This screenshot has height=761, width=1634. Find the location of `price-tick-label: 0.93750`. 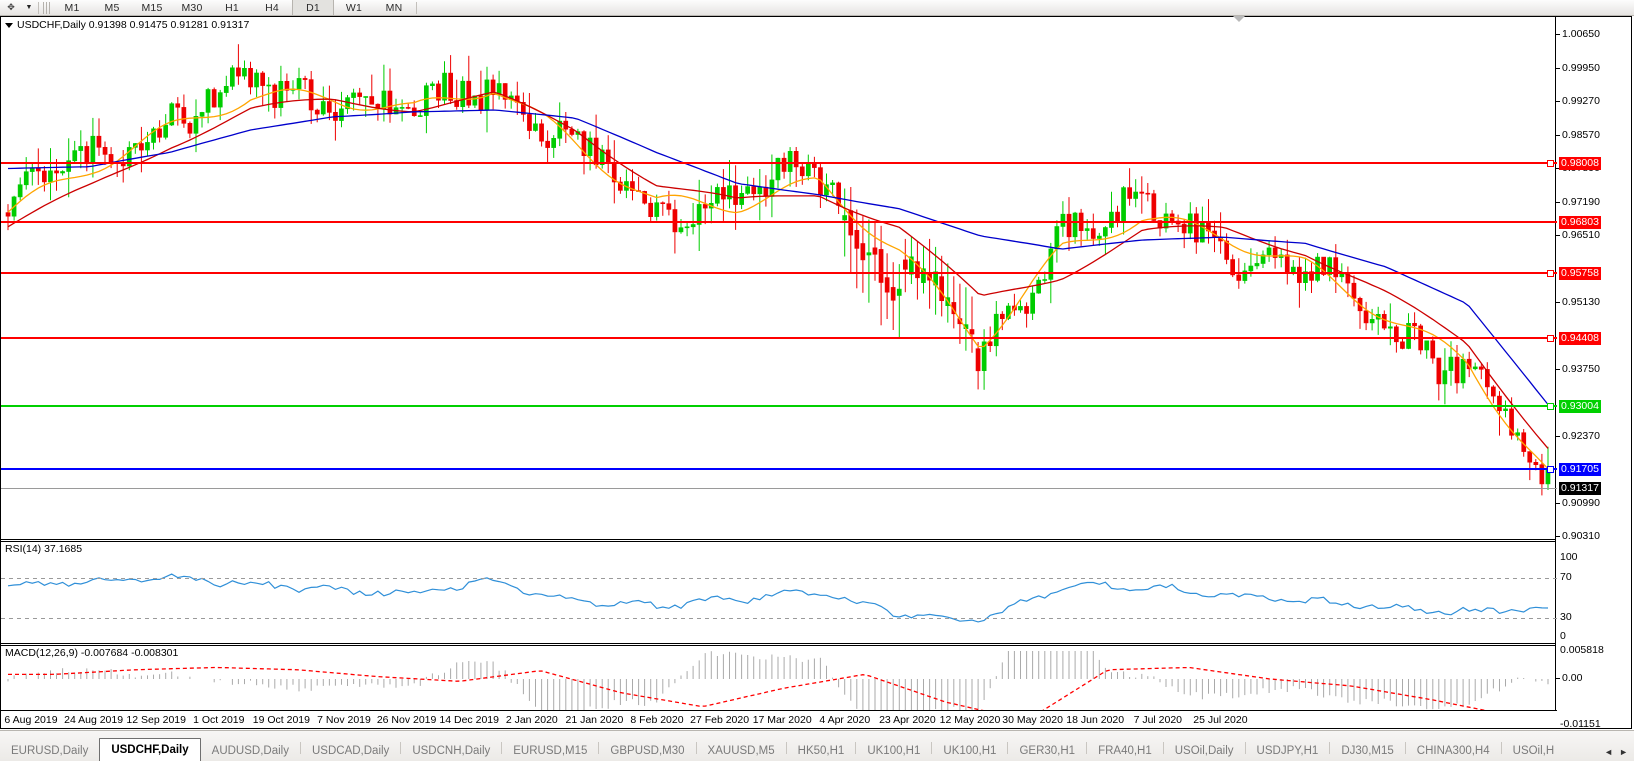

price-tick-label: 0.93750 is located at coordinates (1581, 368).